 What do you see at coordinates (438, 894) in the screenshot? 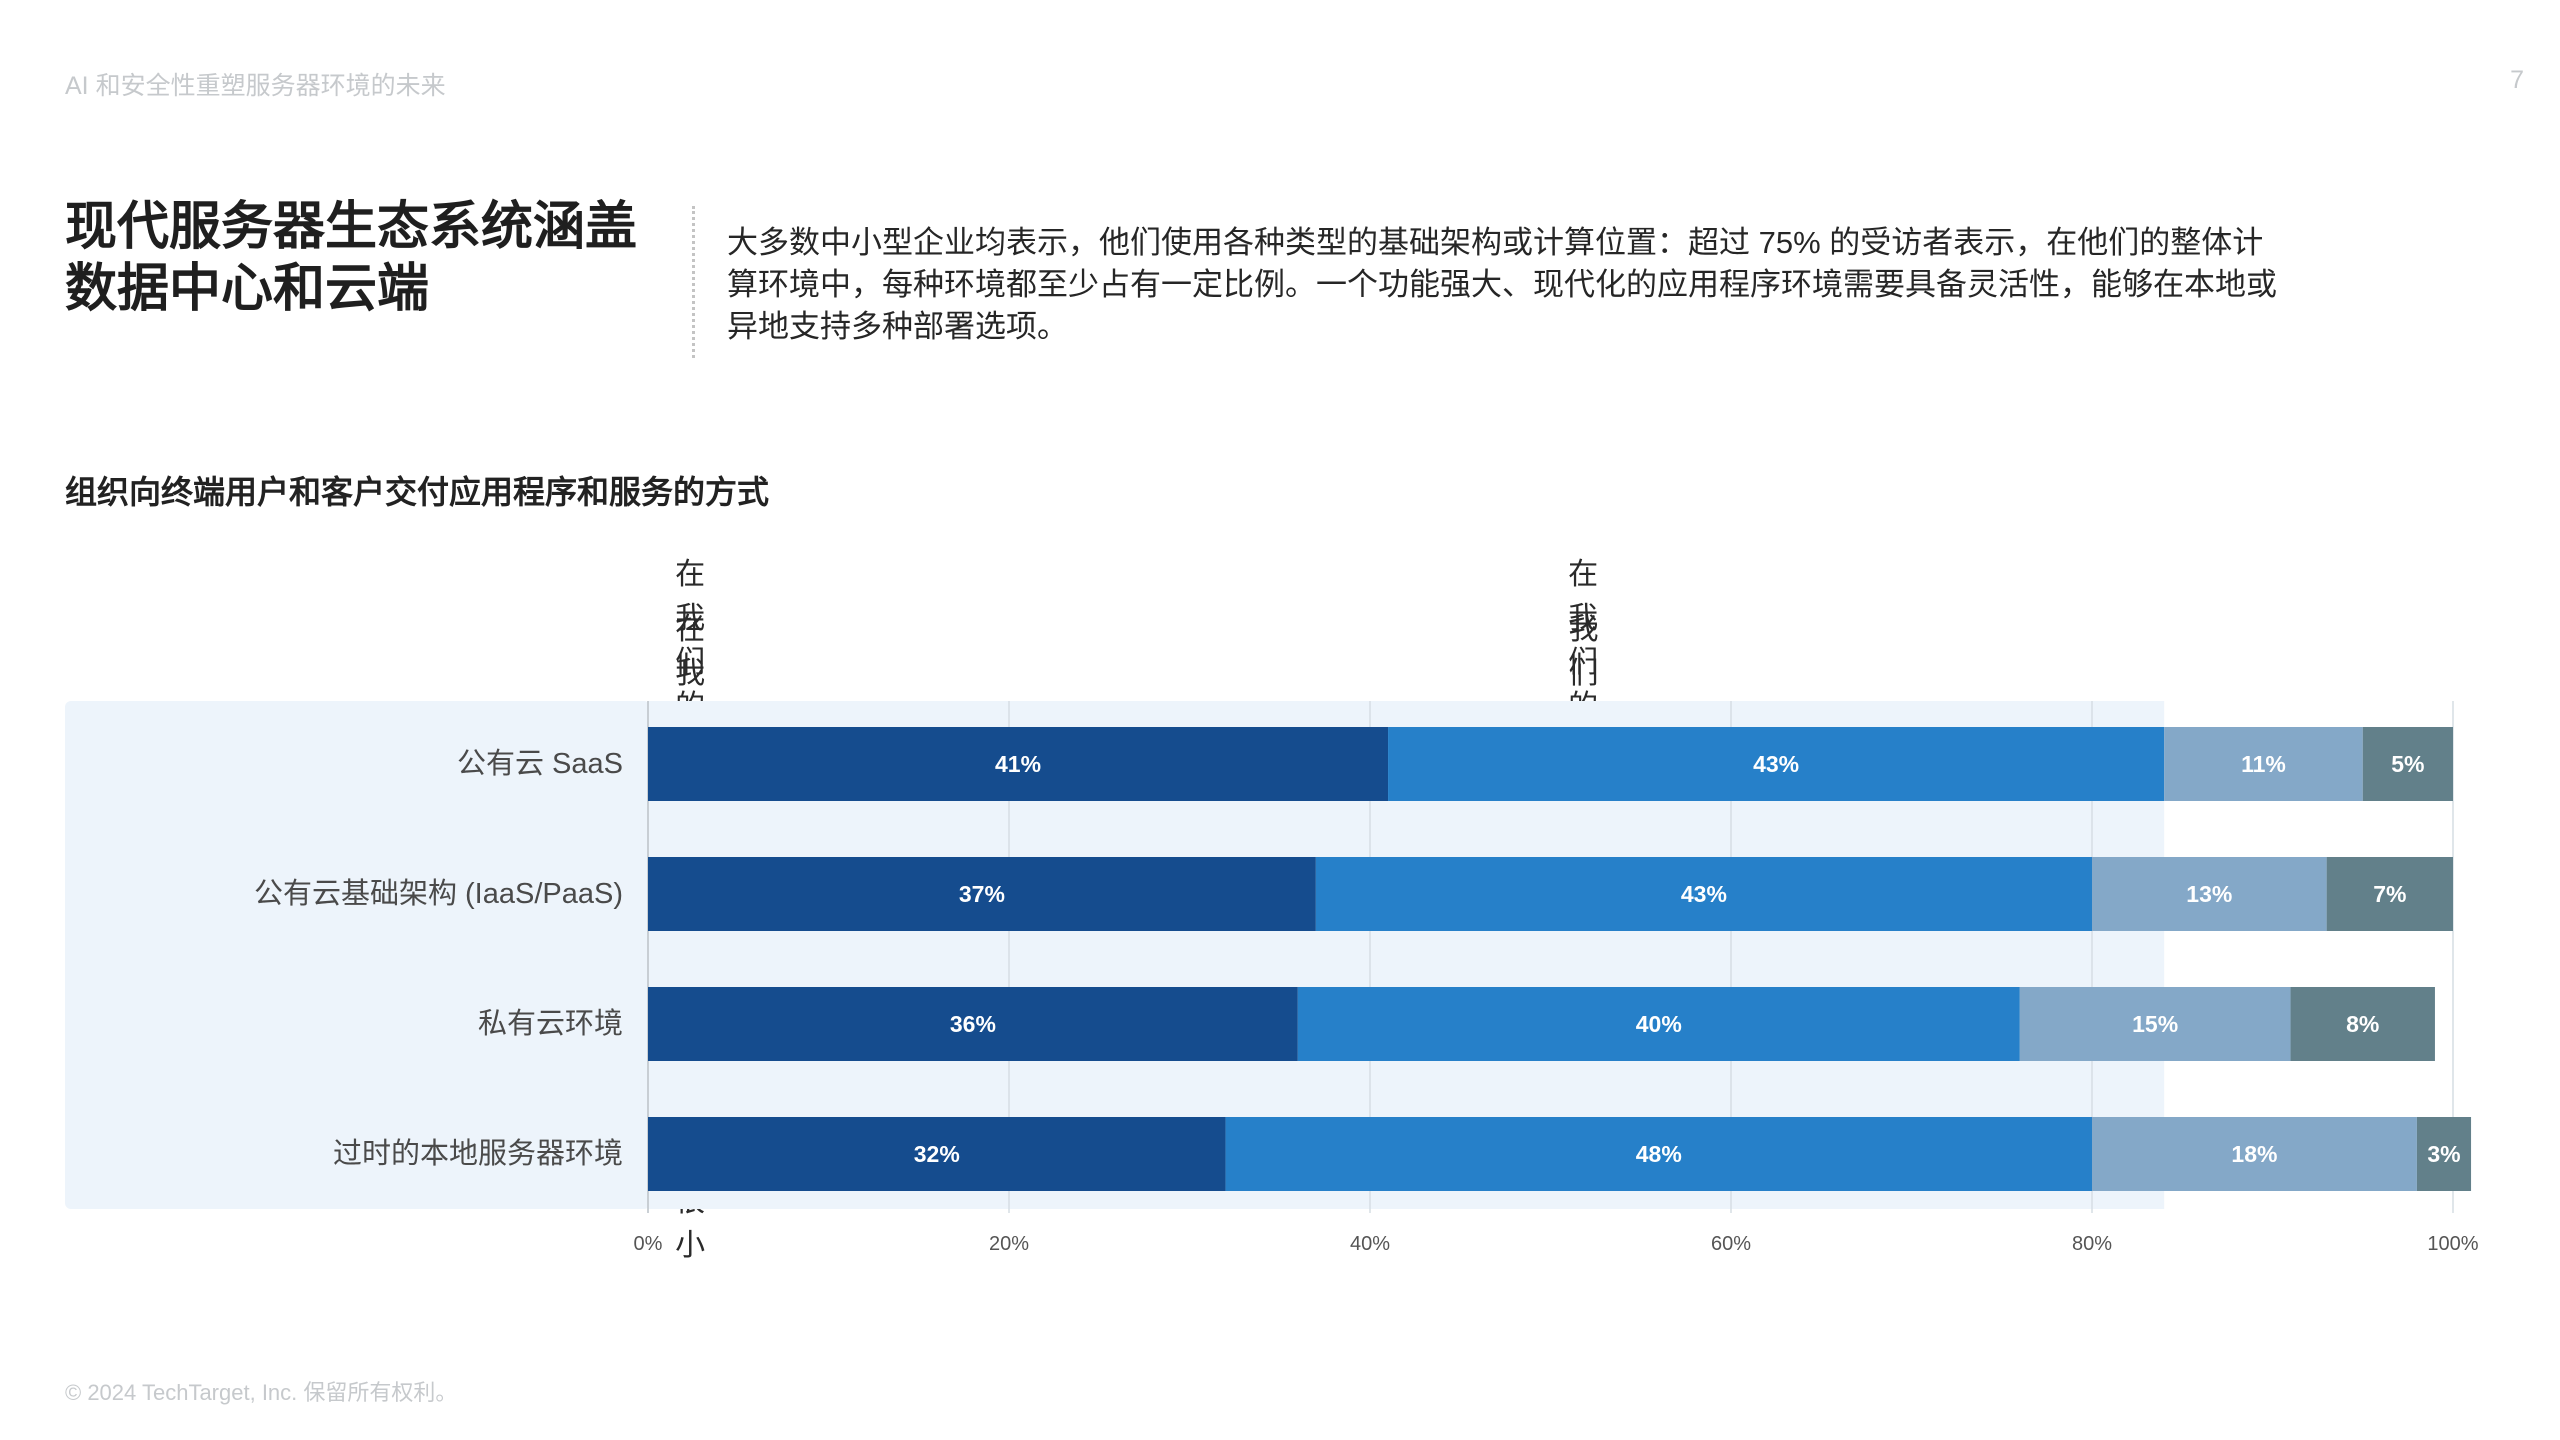
I see `category-label: 公有云基础架构 (IaaS/PaaS)` at bounding box center [438, 894].